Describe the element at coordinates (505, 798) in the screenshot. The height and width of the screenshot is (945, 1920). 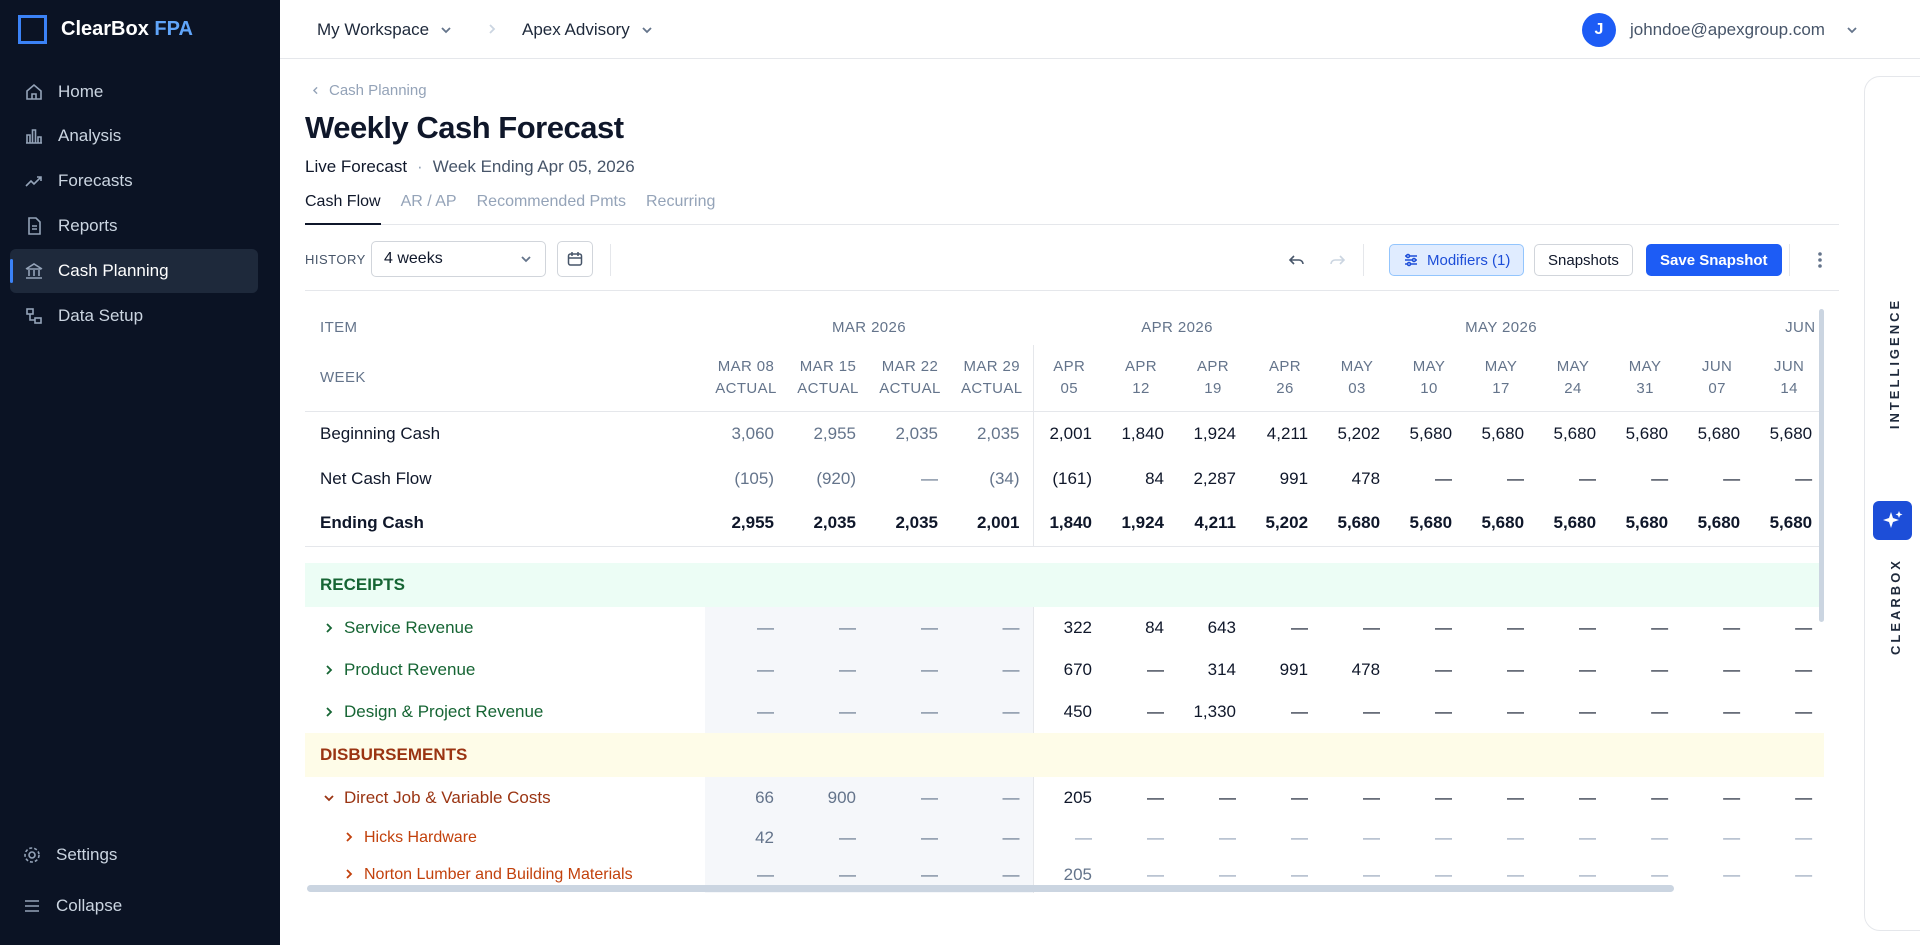
I see `row-label: Direct Job & Variable Costs` at that location.